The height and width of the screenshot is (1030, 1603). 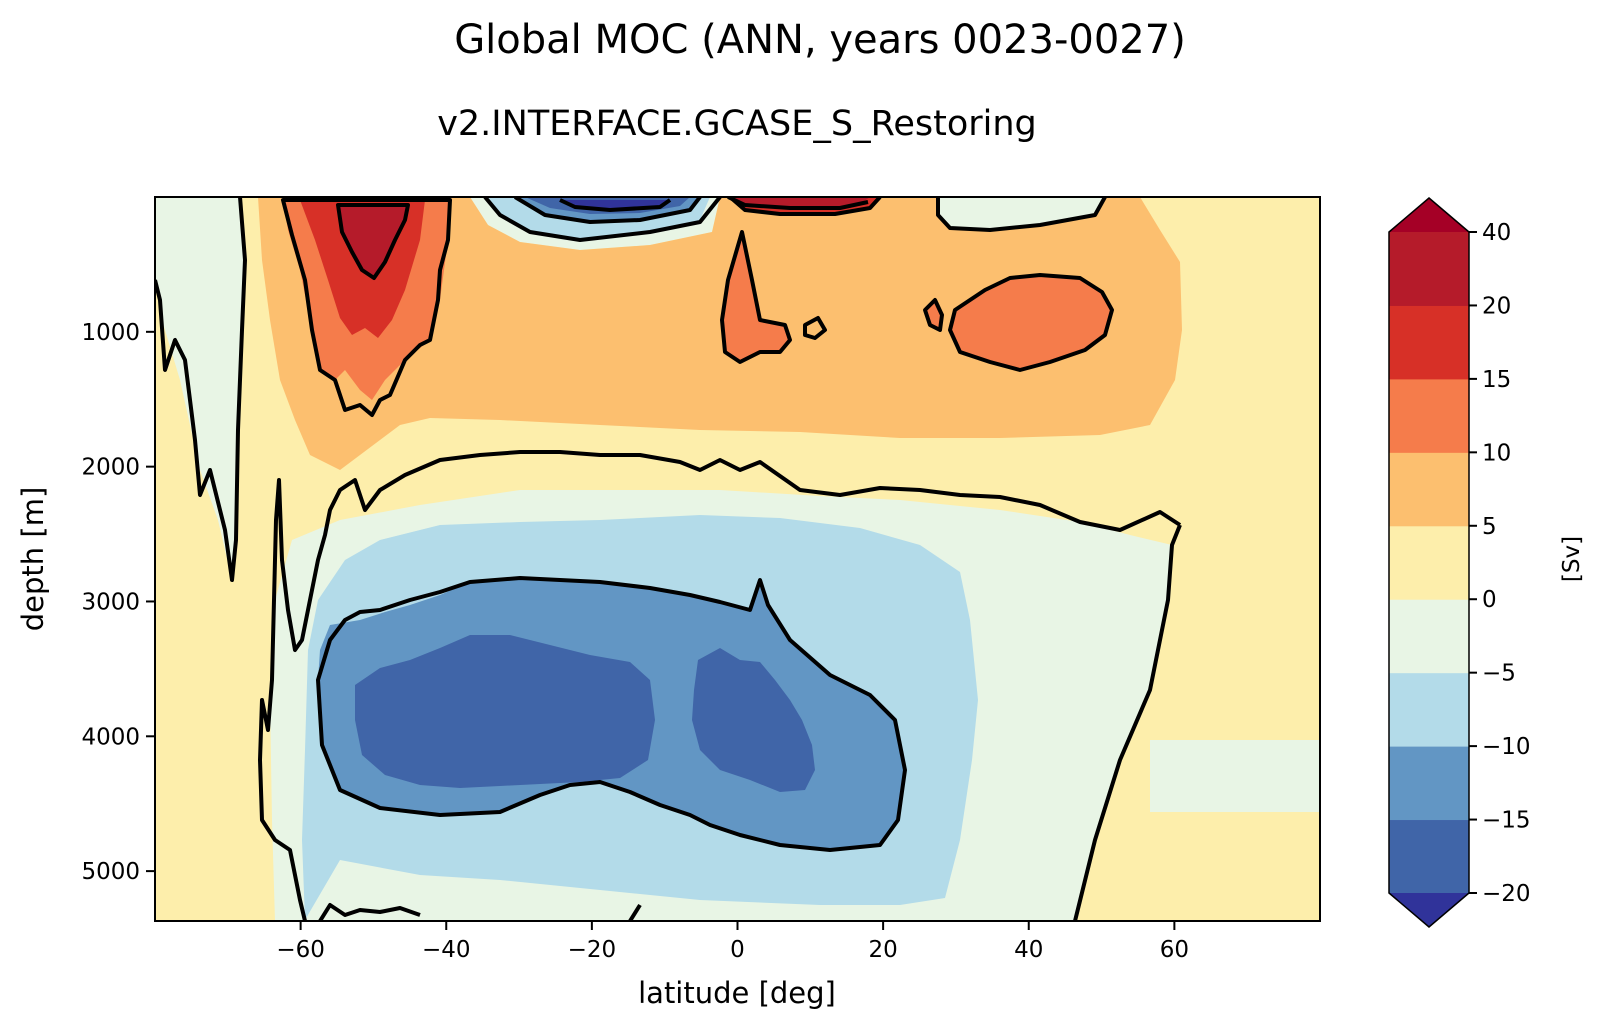 What do you see at coordinates (1496, 233) in the screenshot?
I see `colorbar-tick-label: 40` at bounding box center [1496, 233].